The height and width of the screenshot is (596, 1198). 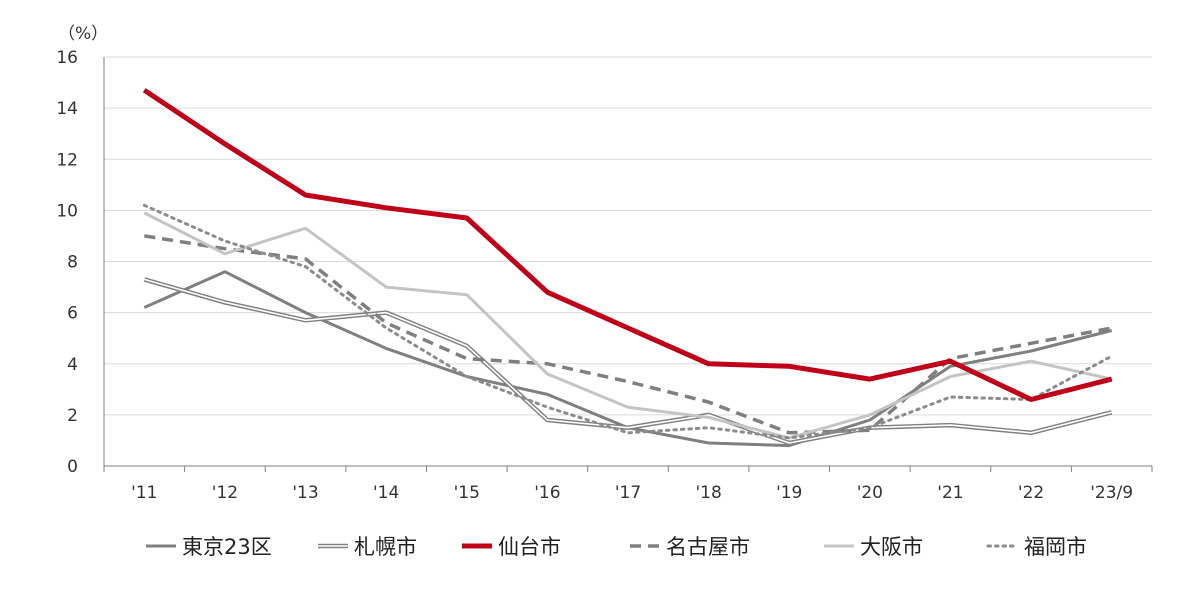 What do you see at coordinates (385, 547) in the screenshot?
I see `legend-label: 札幌市` at bounding box center [385, 547].